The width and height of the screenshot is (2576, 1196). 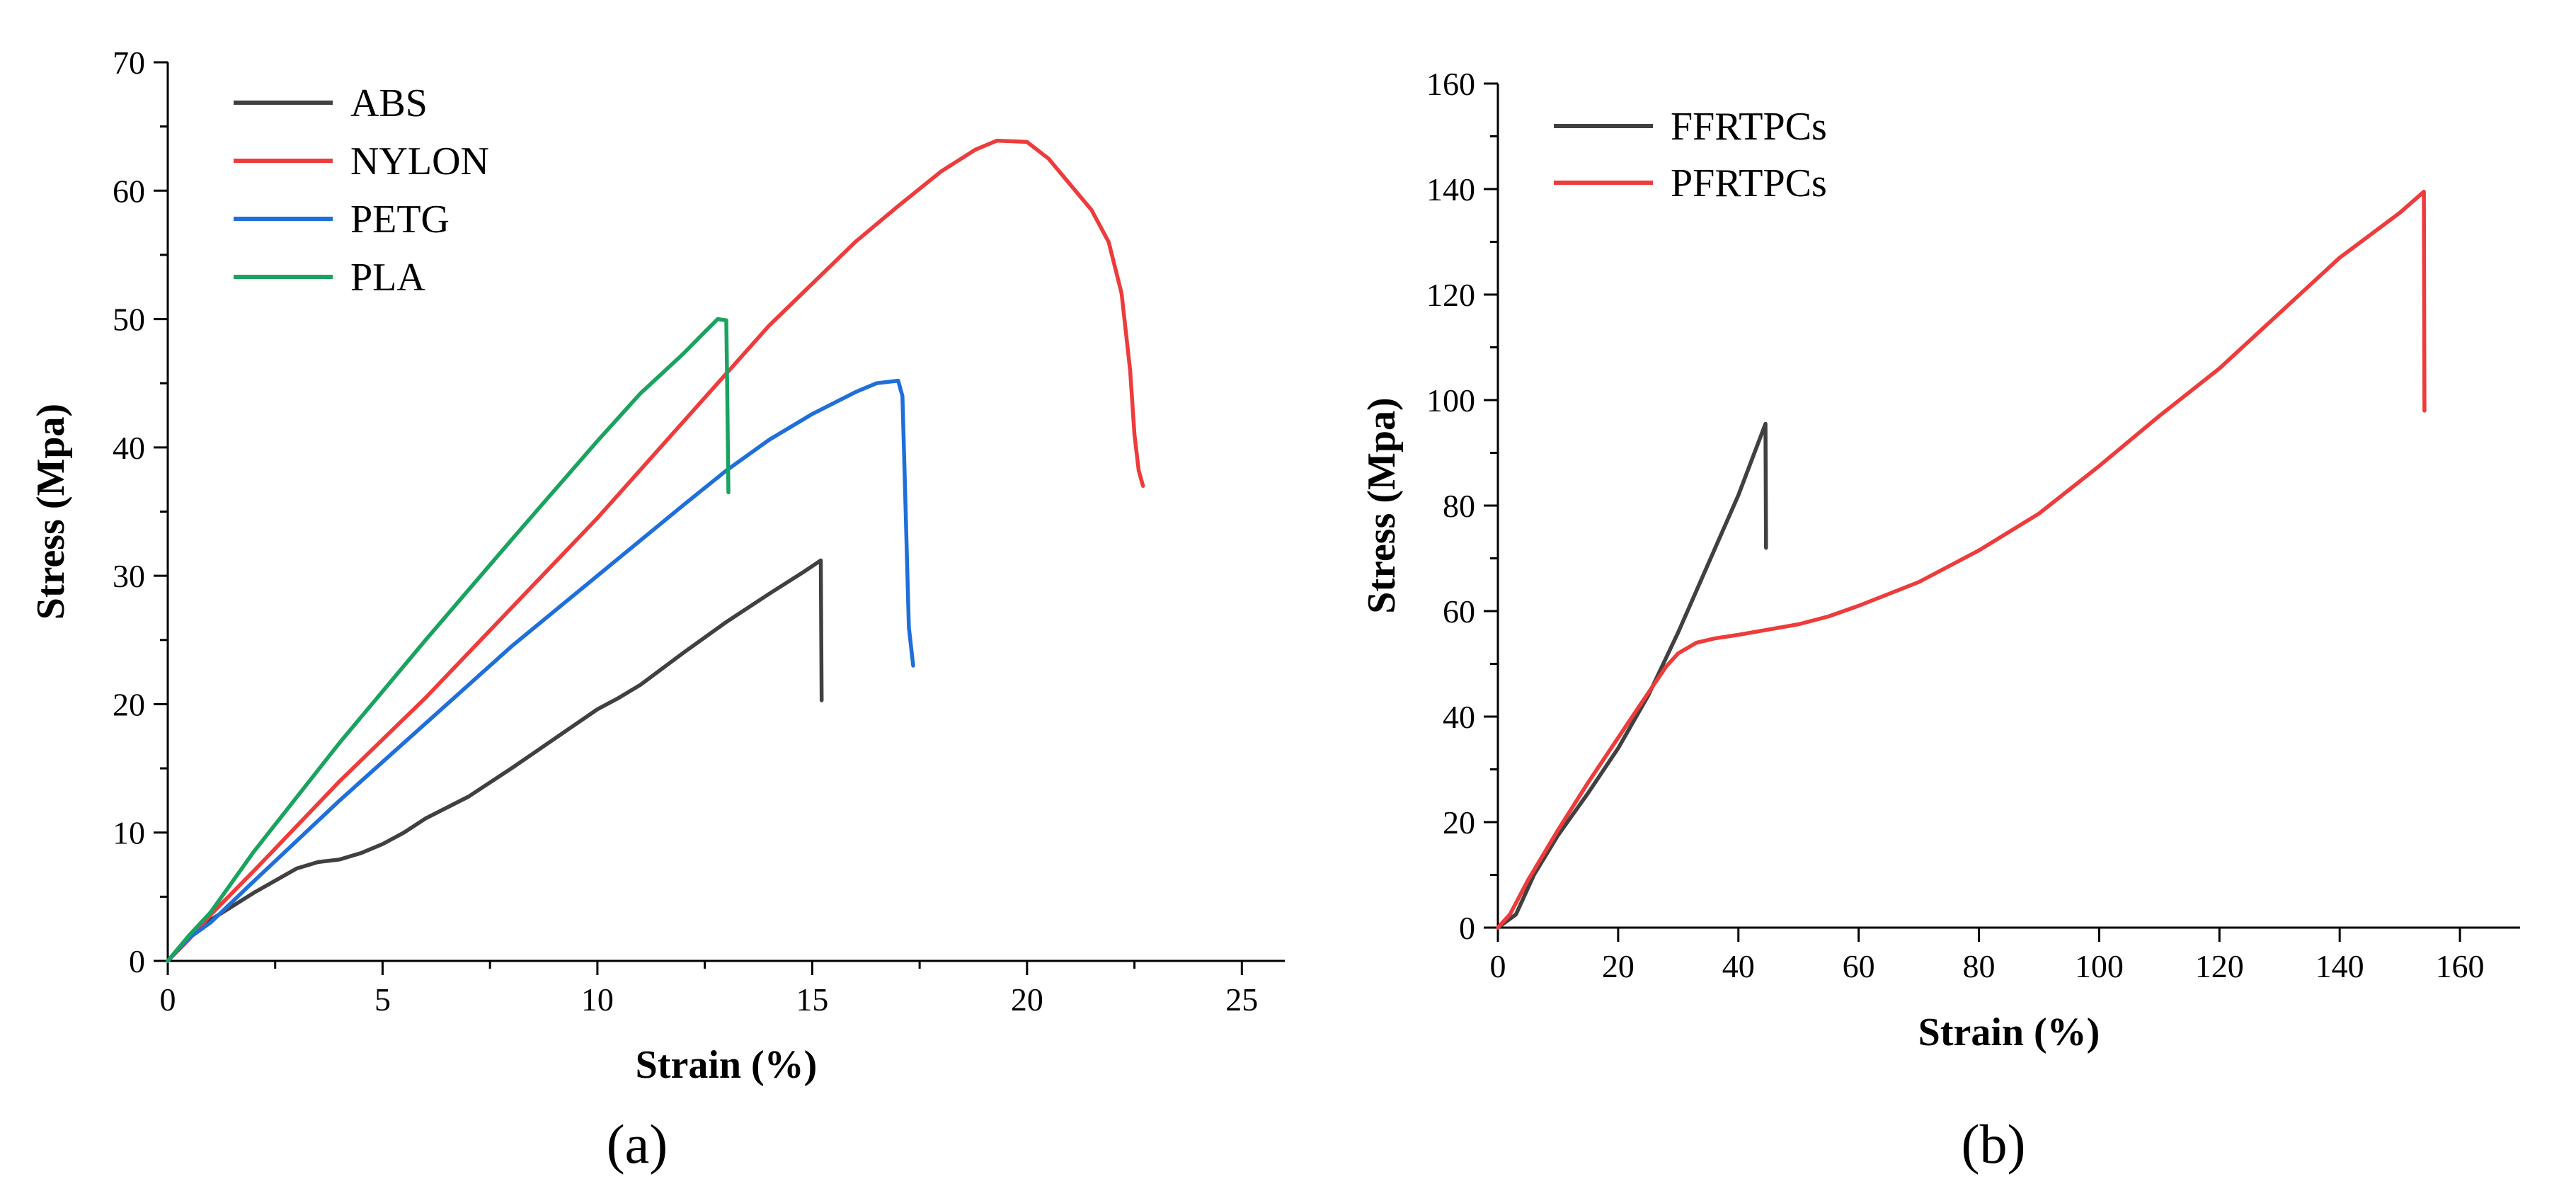 I want to click on x-tick-label: 100, so click(x=2099, y=966).